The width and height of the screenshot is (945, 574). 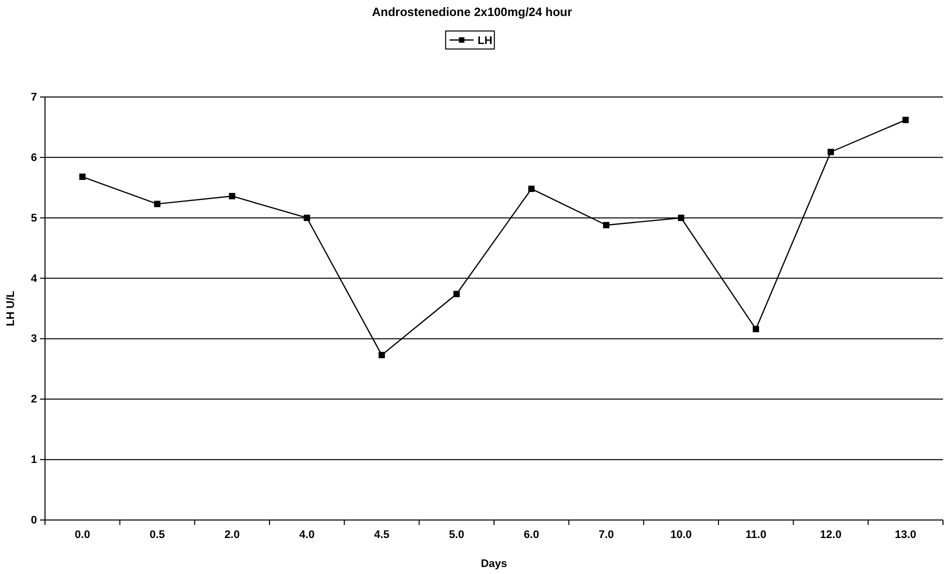 I want to click on y-tick-label: 7, so click(x=33, y=98).